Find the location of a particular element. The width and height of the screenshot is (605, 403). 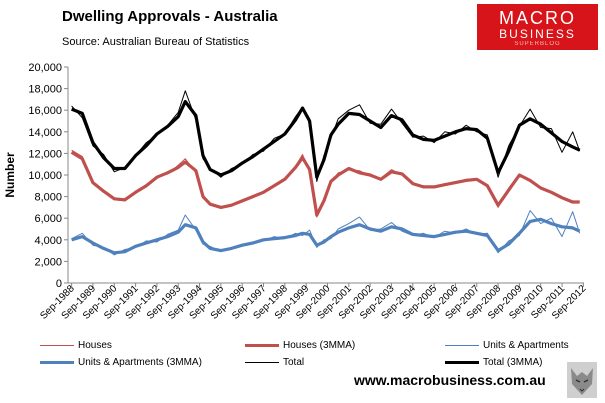

legend-item: Total is located at coordinates (274, 362).